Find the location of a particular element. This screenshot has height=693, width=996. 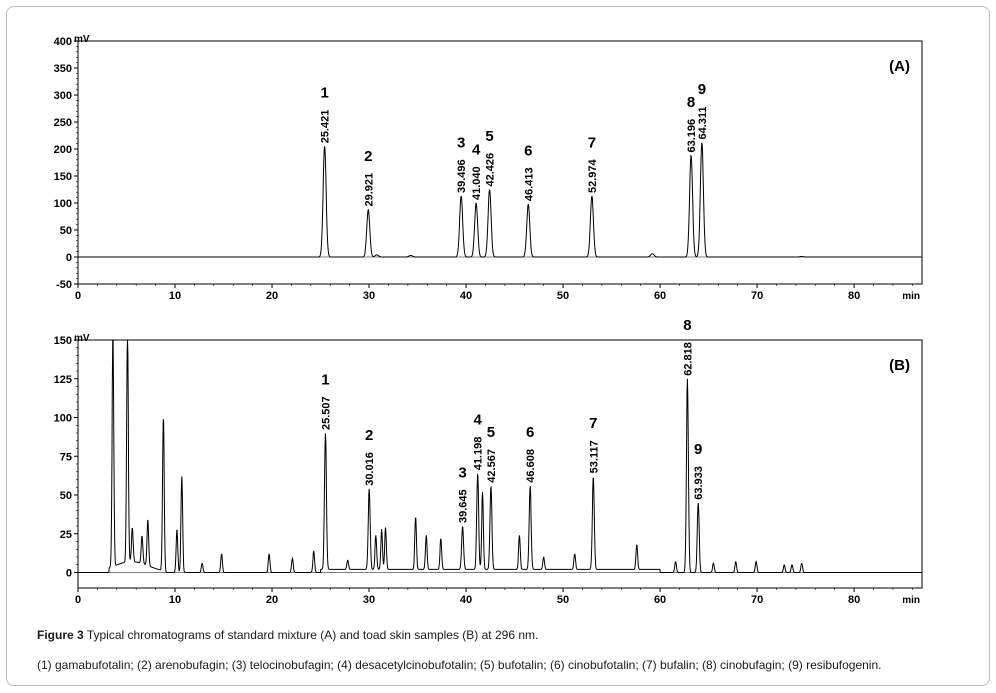

peak-label-3: 39.645 3 is located at coordinates (464, 493).